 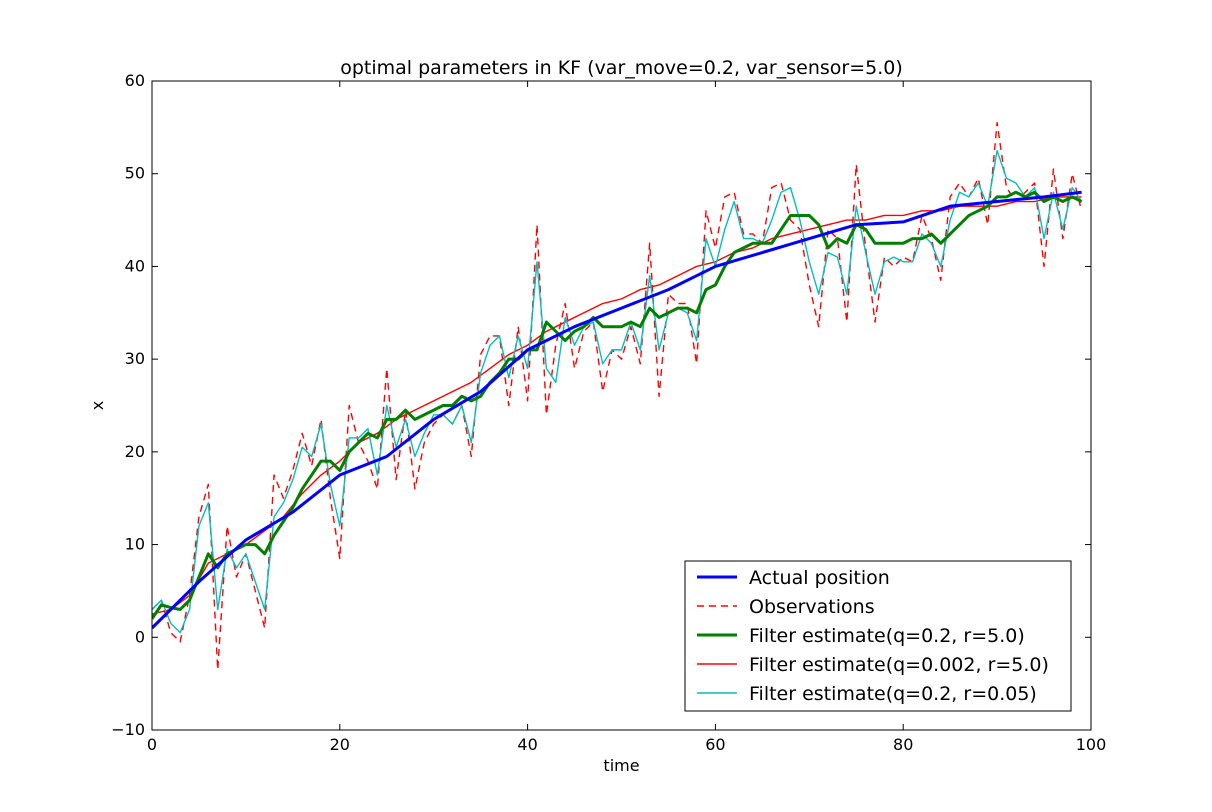 What do you see at coordinates (819, 578) in the screenshot?
I see `legend-label: Actual position` at bounding box center [819, 578].